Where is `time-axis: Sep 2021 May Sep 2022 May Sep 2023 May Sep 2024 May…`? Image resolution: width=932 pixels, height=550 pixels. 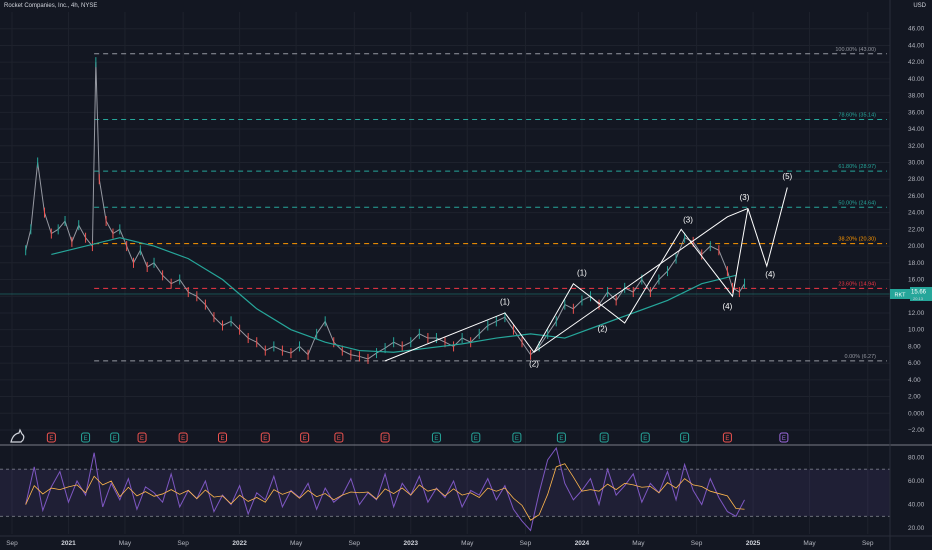 time-axis: Sep 2021 May Sep 2022 May Sep 2023 May Sep 2024 May… is located at coordinates (440, 543).